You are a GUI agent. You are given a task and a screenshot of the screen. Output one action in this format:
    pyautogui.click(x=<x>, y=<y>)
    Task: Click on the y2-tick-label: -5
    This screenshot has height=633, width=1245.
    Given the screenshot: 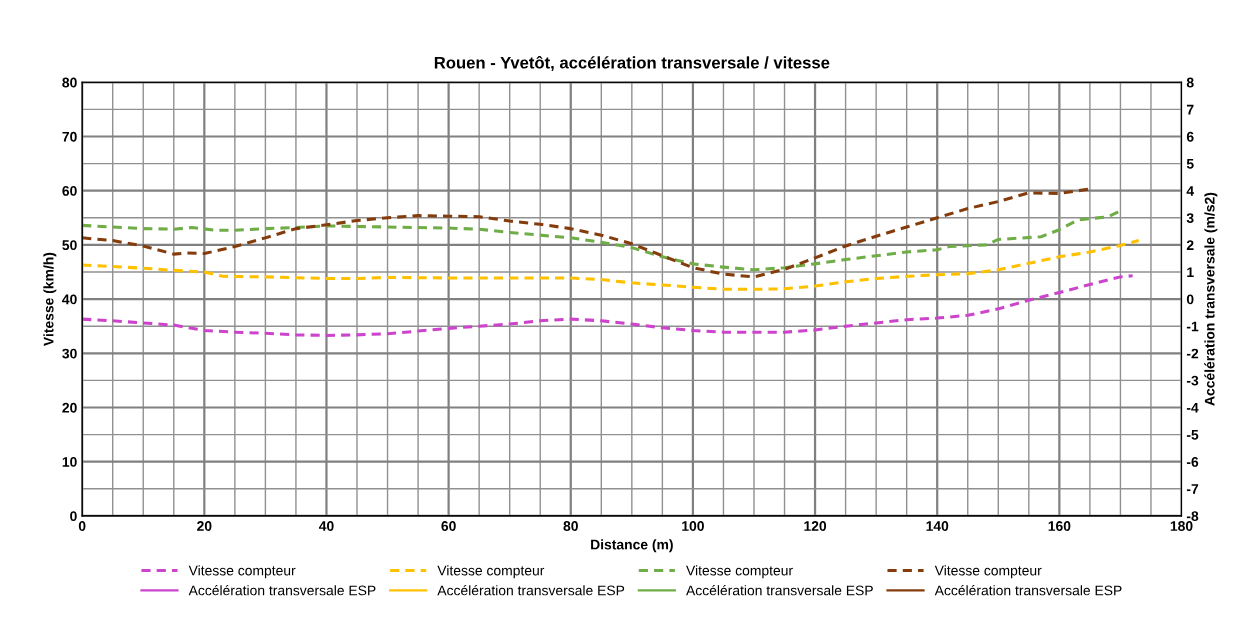 What is the action you would take?
    pyautogui.click(x=1192, y=435)
    